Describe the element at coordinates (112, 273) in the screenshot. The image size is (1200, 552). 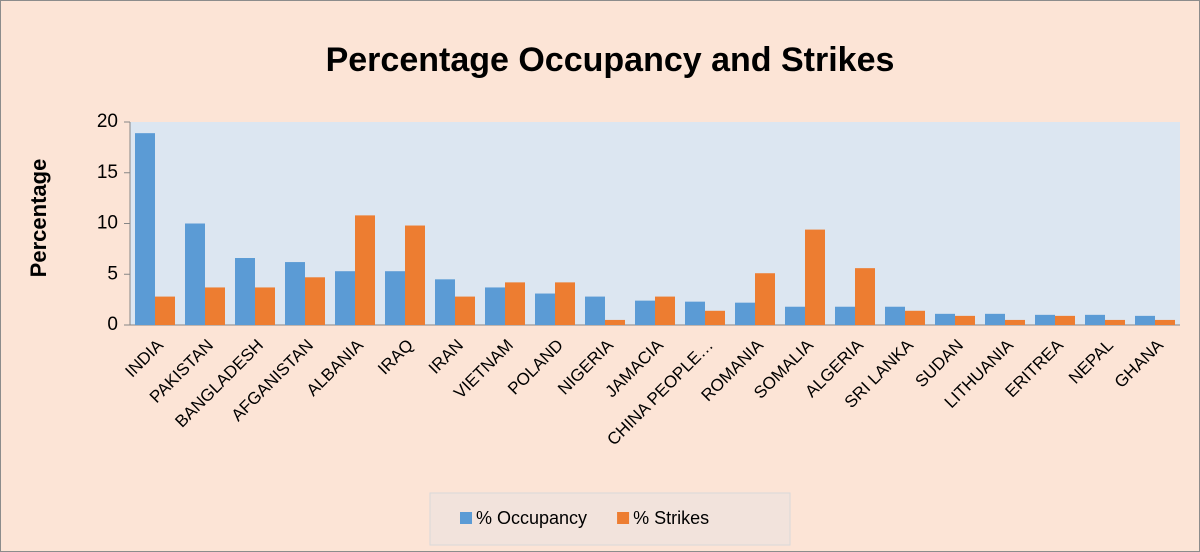
I see `y-tick-label: 5` at that location.